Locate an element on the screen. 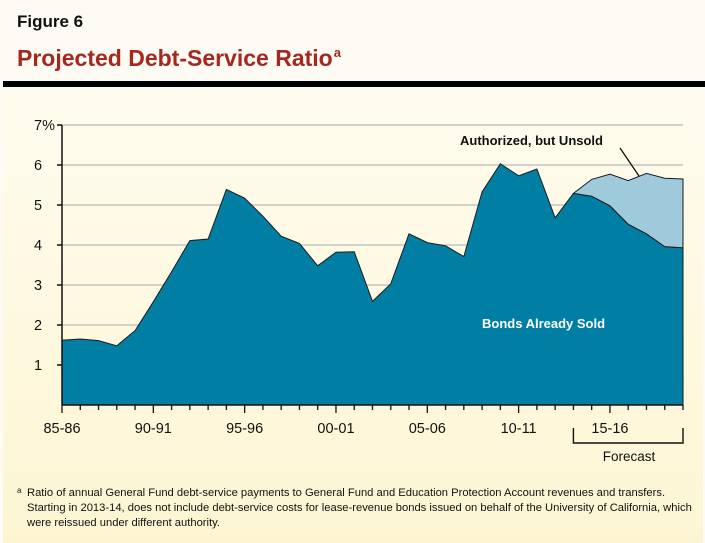 The width and height of the screenshot is (705, 543). x-tick-label: 00-01 is located at coordinates (335, 429).